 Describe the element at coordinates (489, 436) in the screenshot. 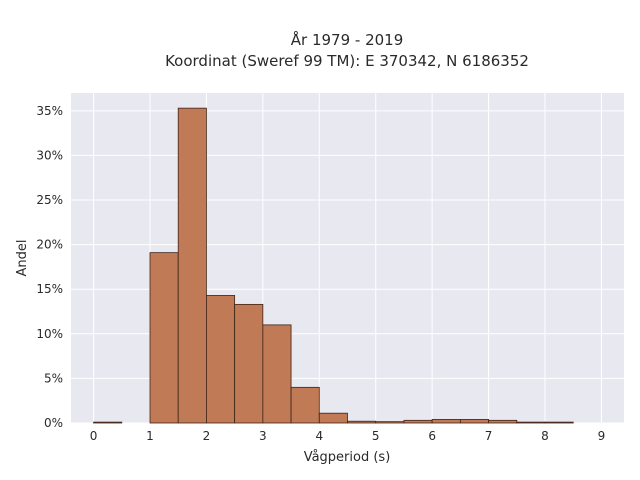

I see `x-tick-label: 7` at that location.